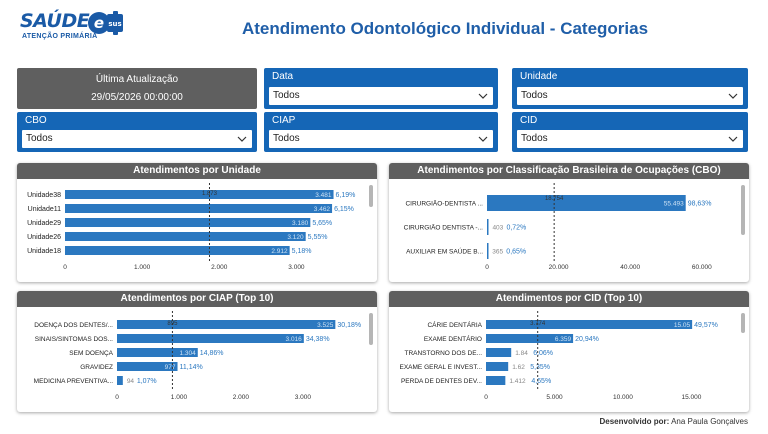  What do you see at coordinates (302, 251) in the screenshot?
I see `bar-percent-label: 5,18%` at bounding box center [302, 251].